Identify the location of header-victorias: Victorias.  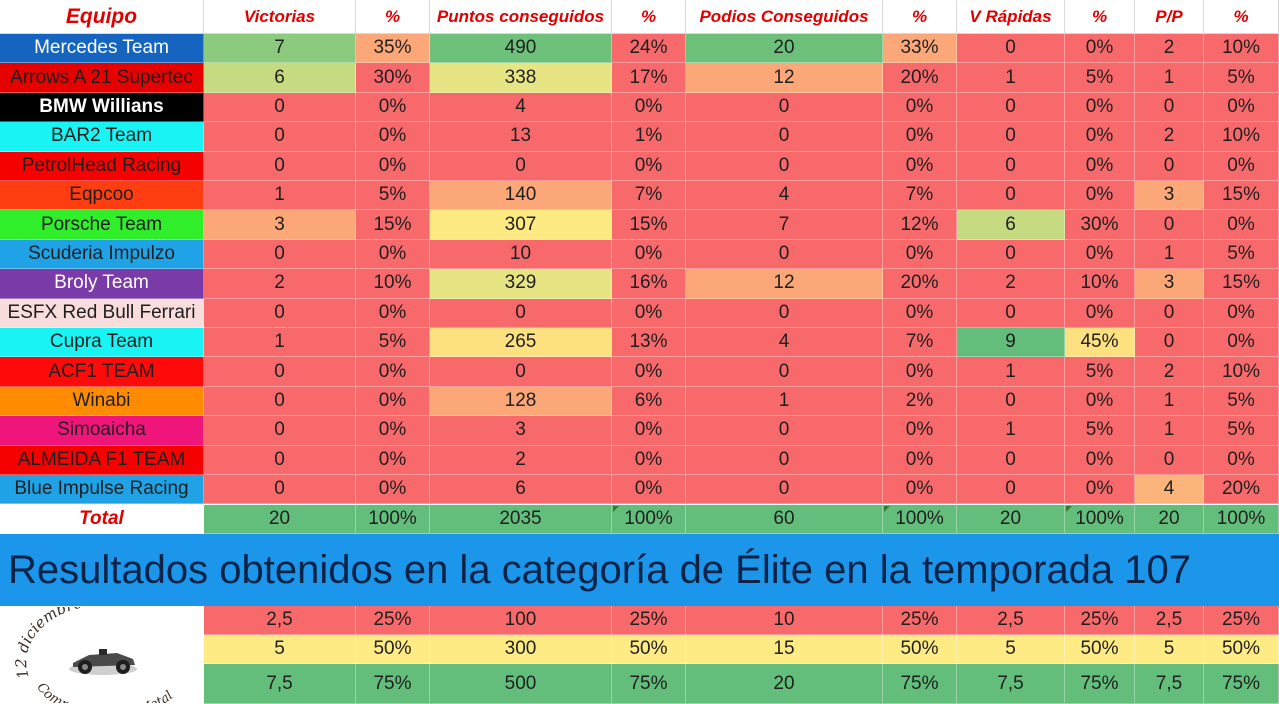
(280, 17).